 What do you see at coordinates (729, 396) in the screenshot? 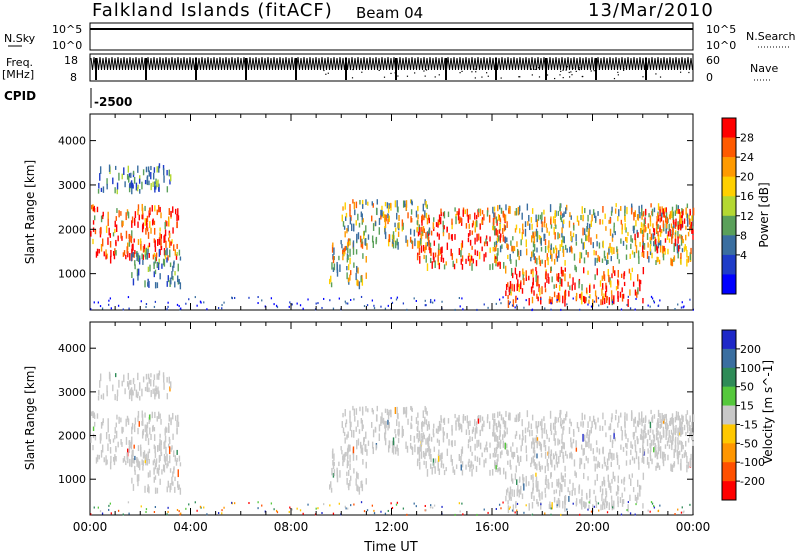
I see `colorbar-segment` at bounding box center [729, 396].